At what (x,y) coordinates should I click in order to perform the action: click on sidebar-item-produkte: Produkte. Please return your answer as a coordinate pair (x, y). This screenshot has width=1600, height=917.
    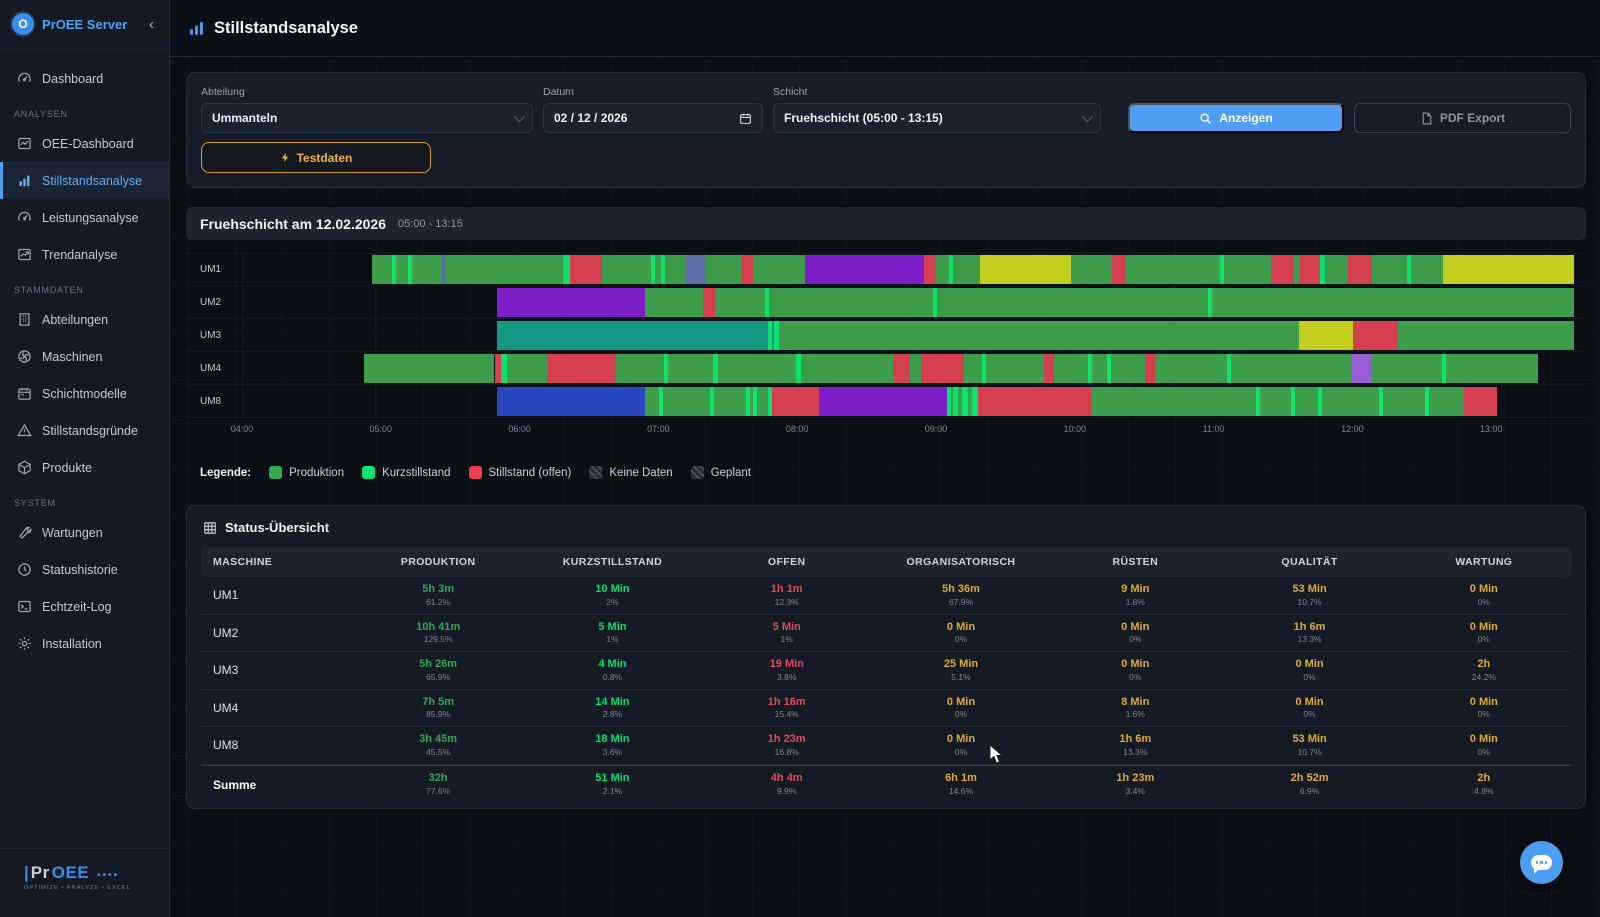
    Looking at the image, I should click on (84, 467).